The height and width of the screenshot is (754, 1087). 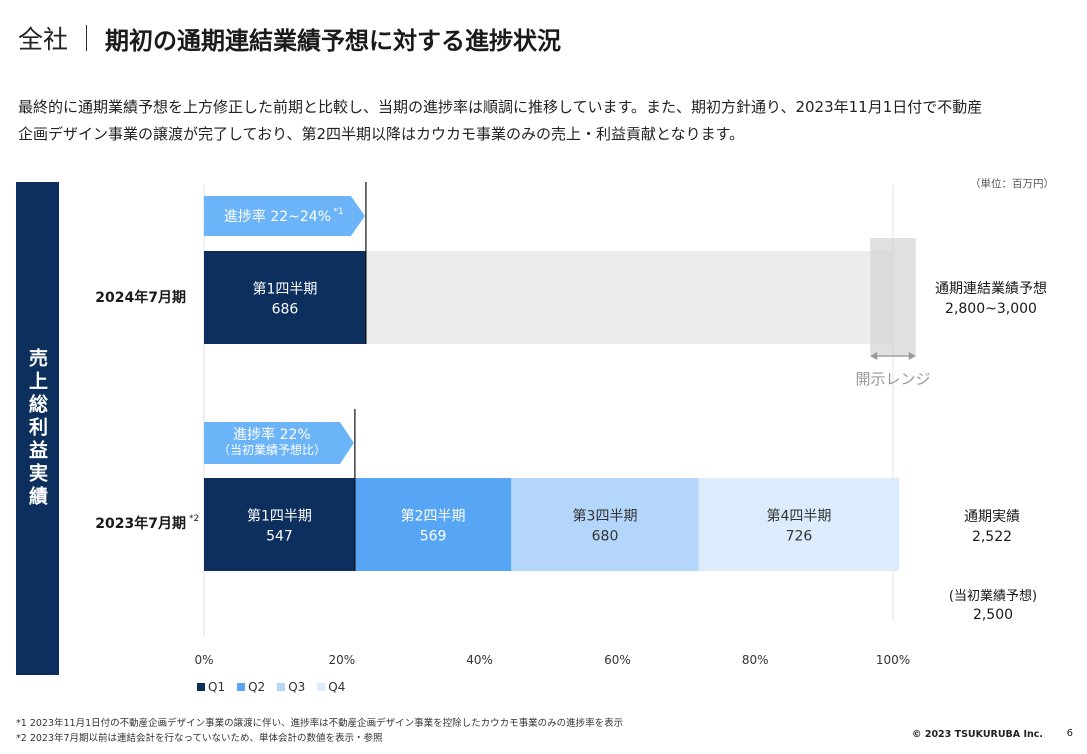 What do you see at coordinates (257, 687) in the screenshot?
I see `legend-label: Q2` at bounding box center [257, 687].